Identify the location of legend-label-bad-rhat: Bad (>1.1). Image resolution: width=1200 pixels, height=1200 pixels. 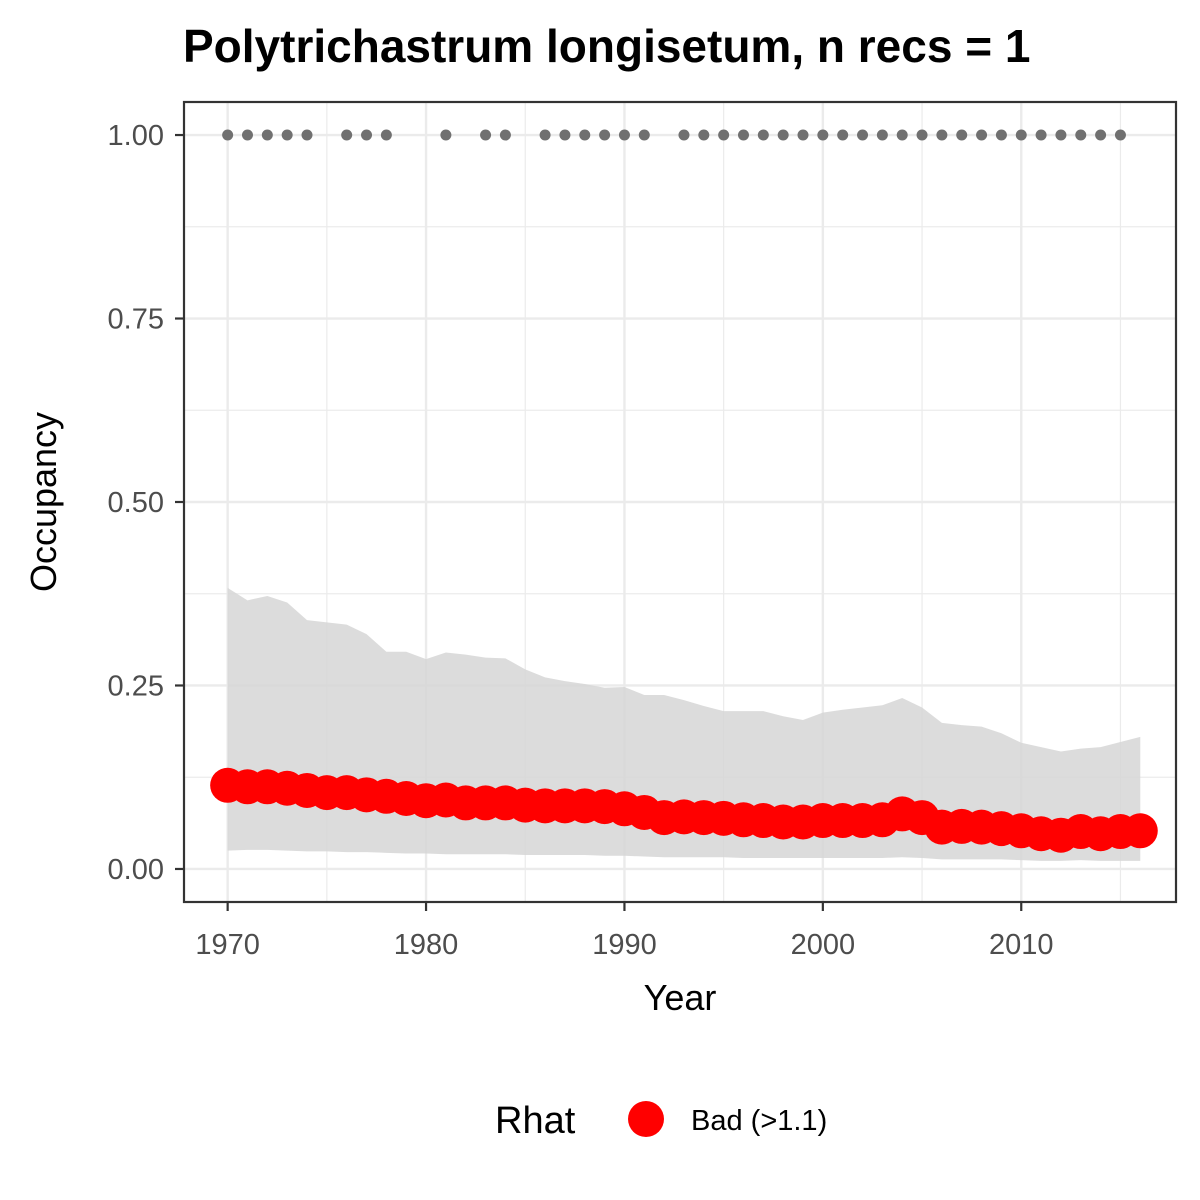
(759, 1121).